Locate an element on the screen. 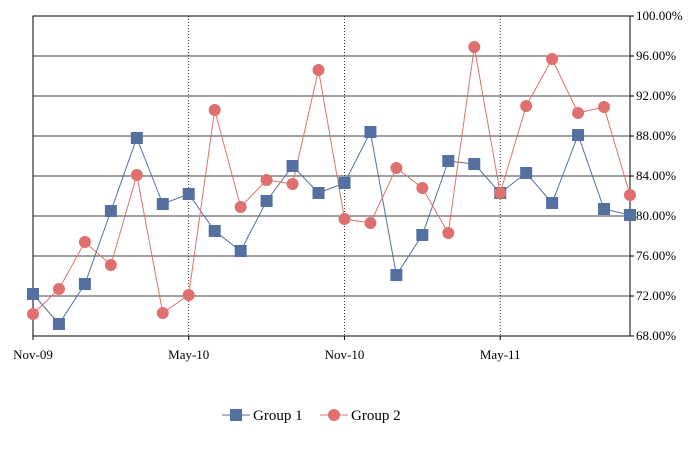 The width and height of the screenshot is (699, 457). y-tick-label: 88.00% is located at coordinates (656, 135).